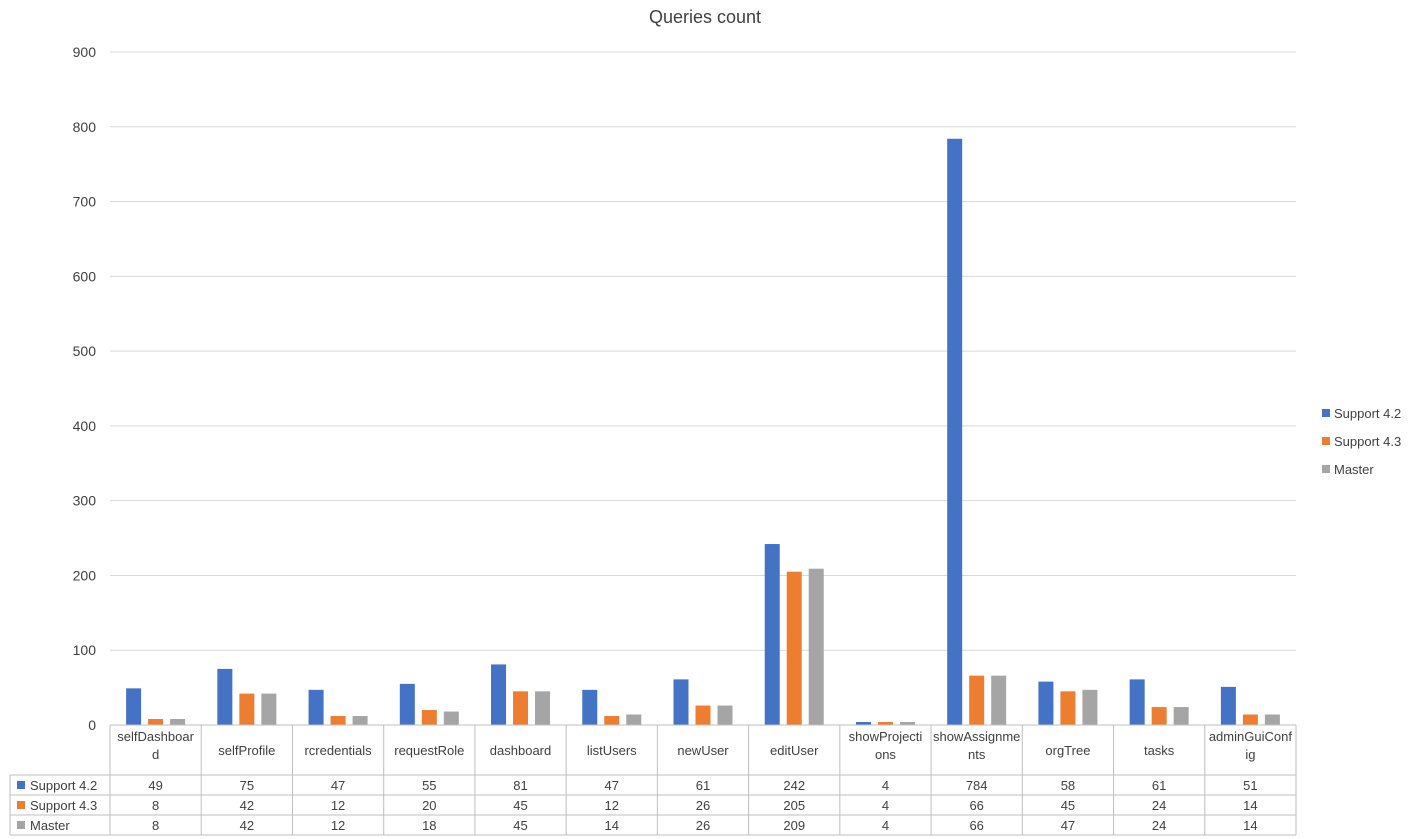 This screenshot has height=839, width=1411. What do you see at coordinates (542, 708) in the screenshot?
I see `bar-master-dashboard` at bounding box center [542, 708].